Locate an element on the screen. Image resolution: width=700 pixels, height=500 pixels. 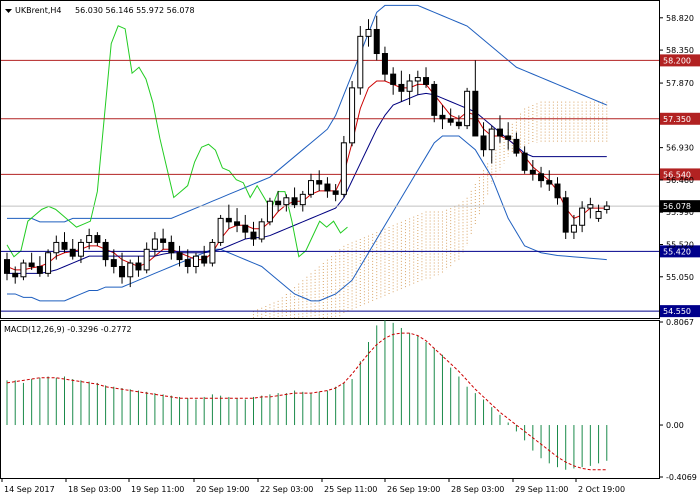
price-level-label: 56.540 is located at coordinates (677, 174).